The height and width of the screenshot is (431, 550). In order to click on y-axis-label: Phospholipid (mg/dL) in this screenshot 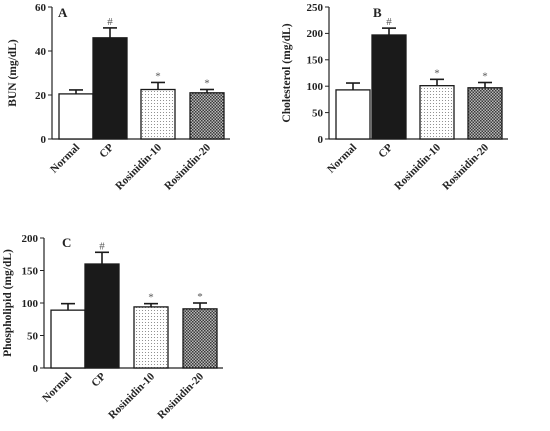, I will do `click(8, 303)`.